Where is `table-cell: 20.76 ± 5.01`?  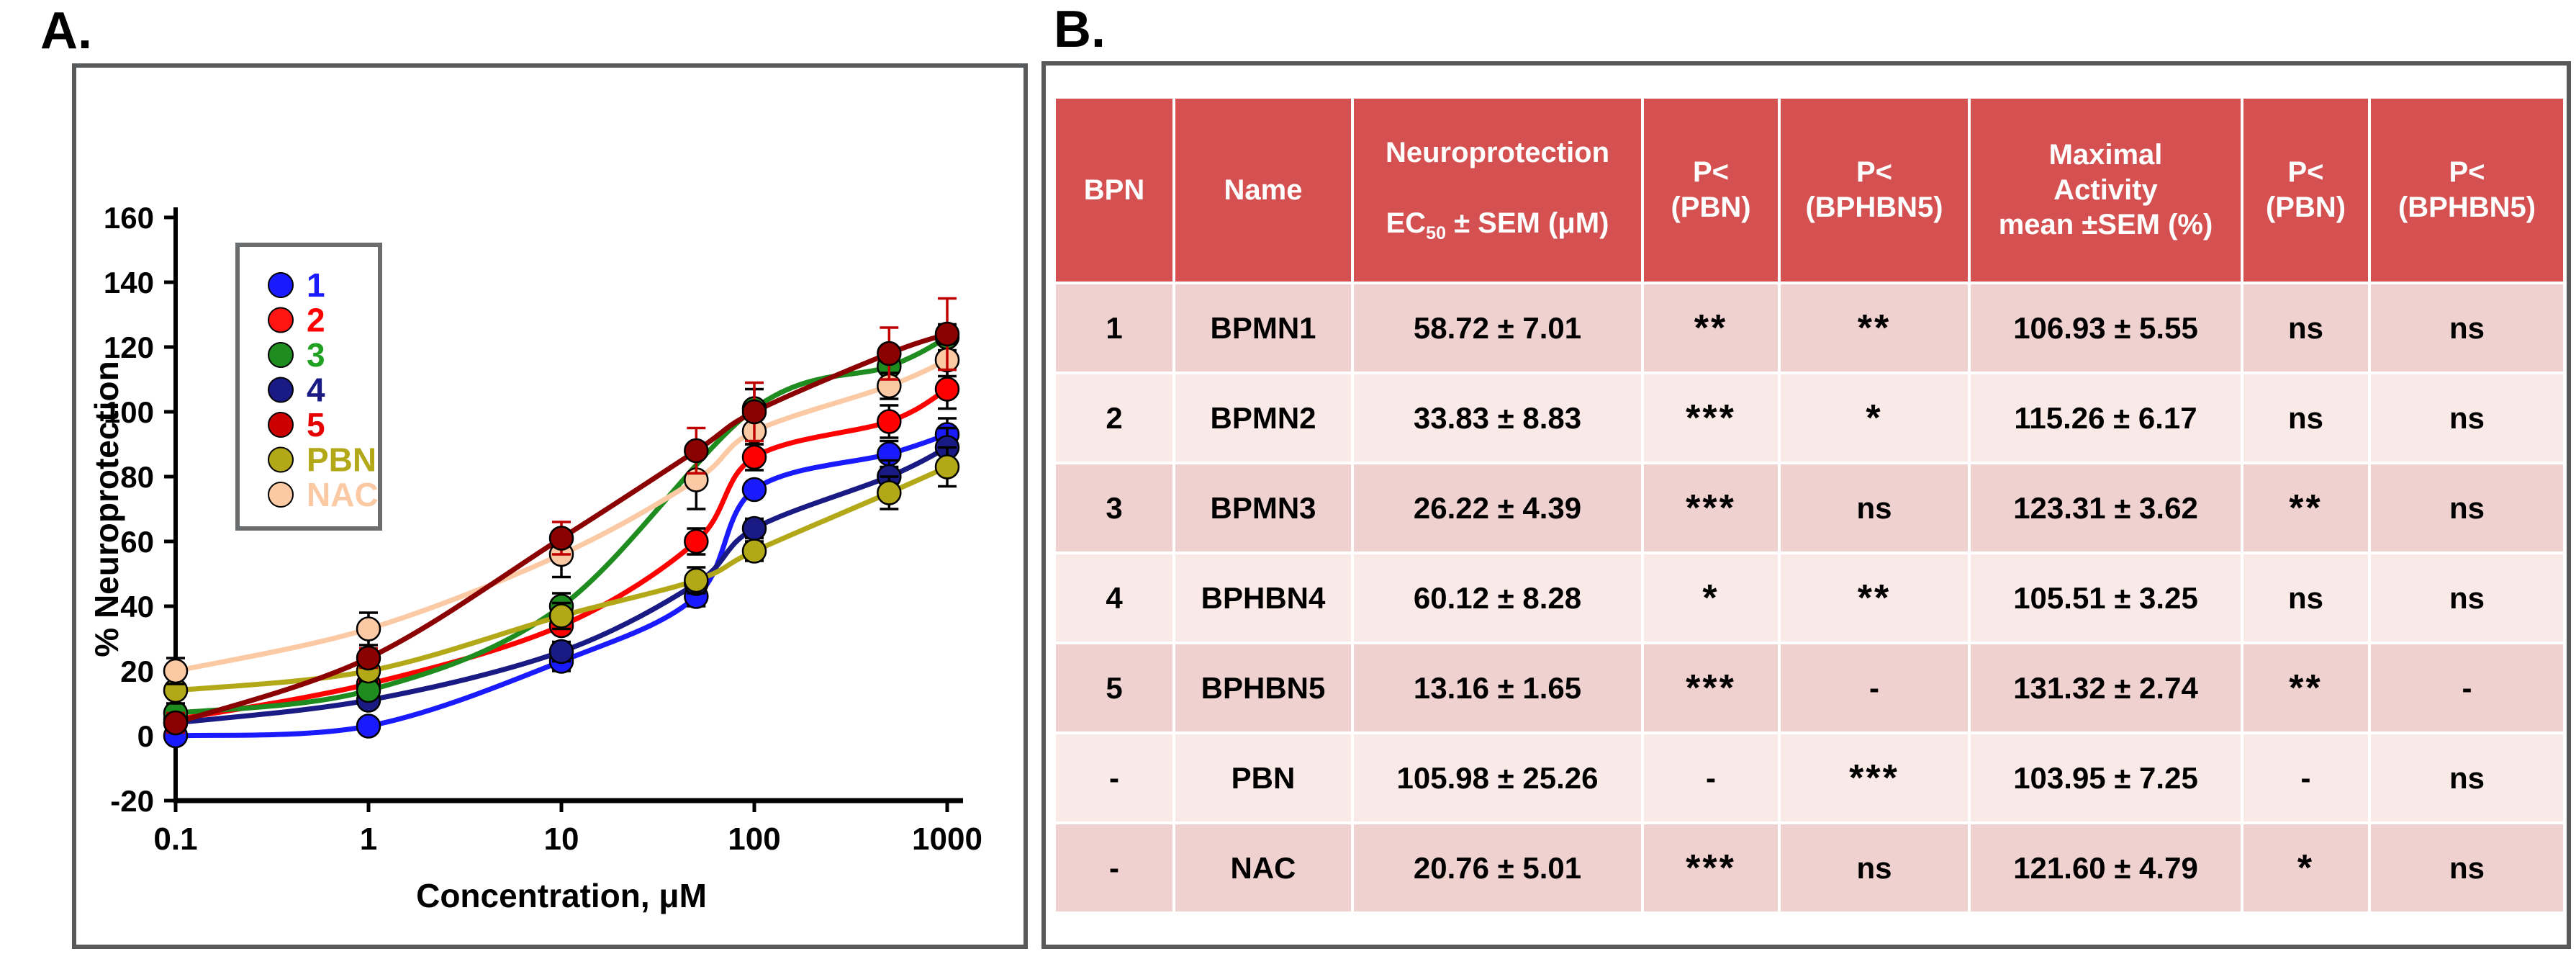 table-cell: 20.76 ± 5.01 is located at coordinates (1498, 868).